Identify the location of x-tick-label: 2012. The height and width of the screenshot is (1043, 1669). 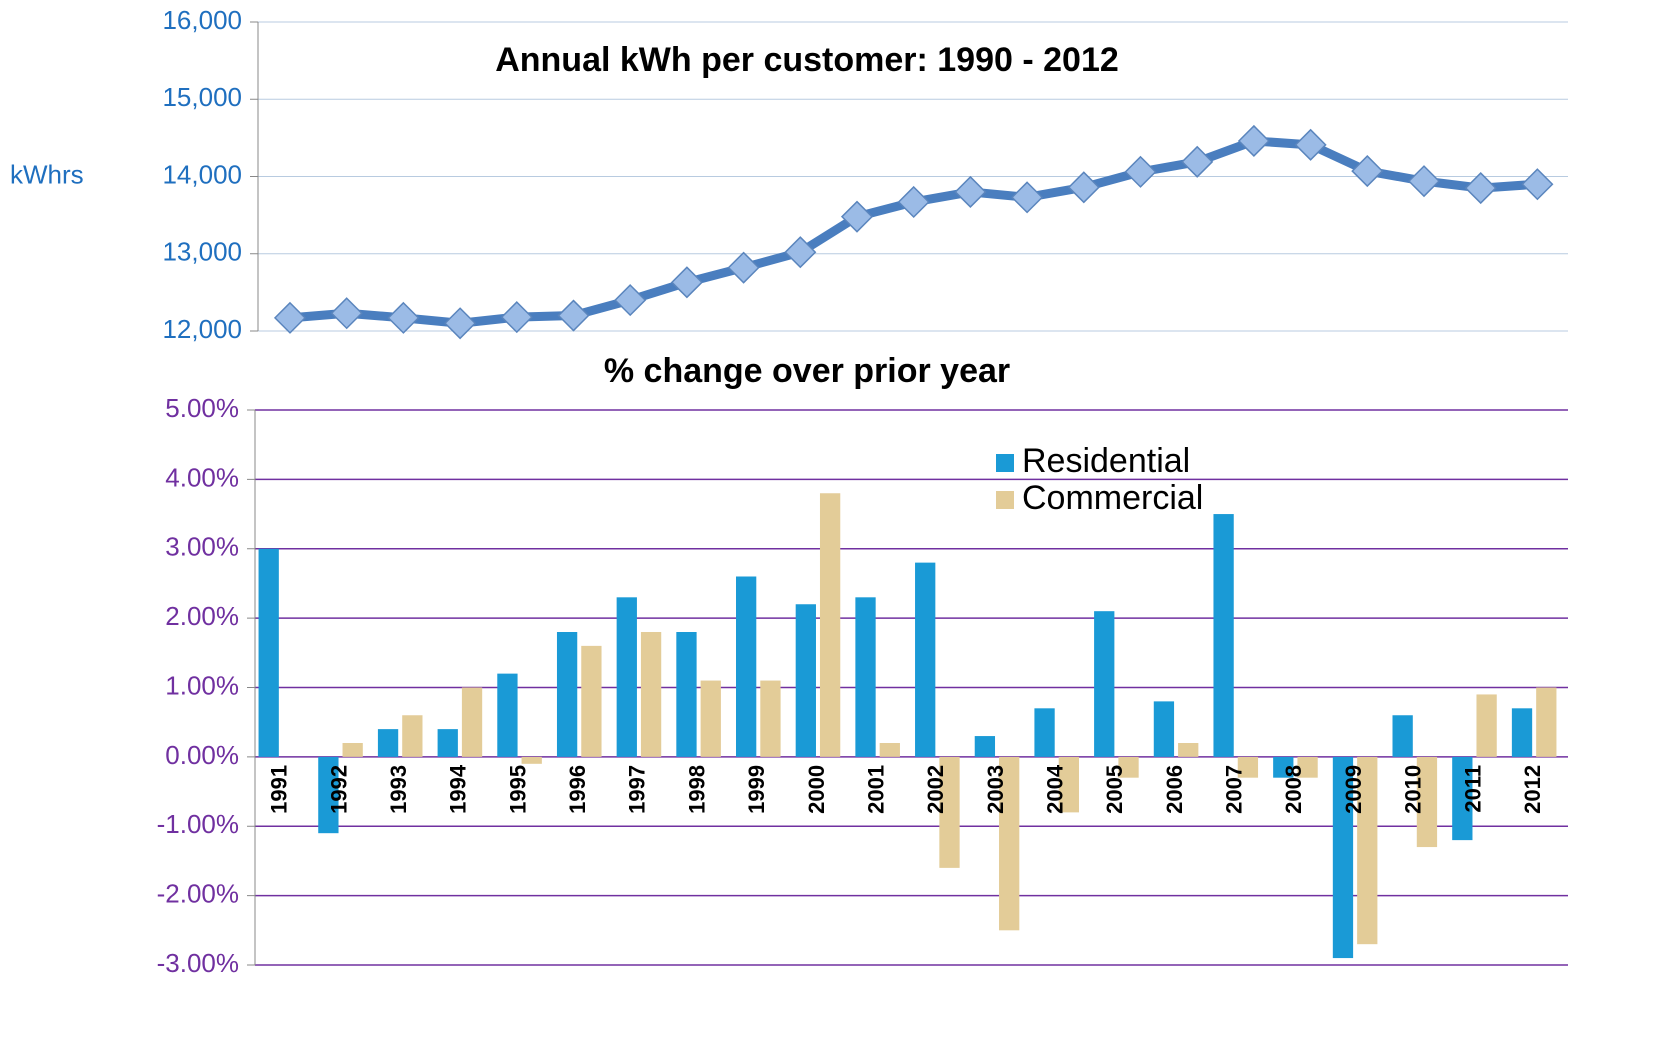
(1532, 789).